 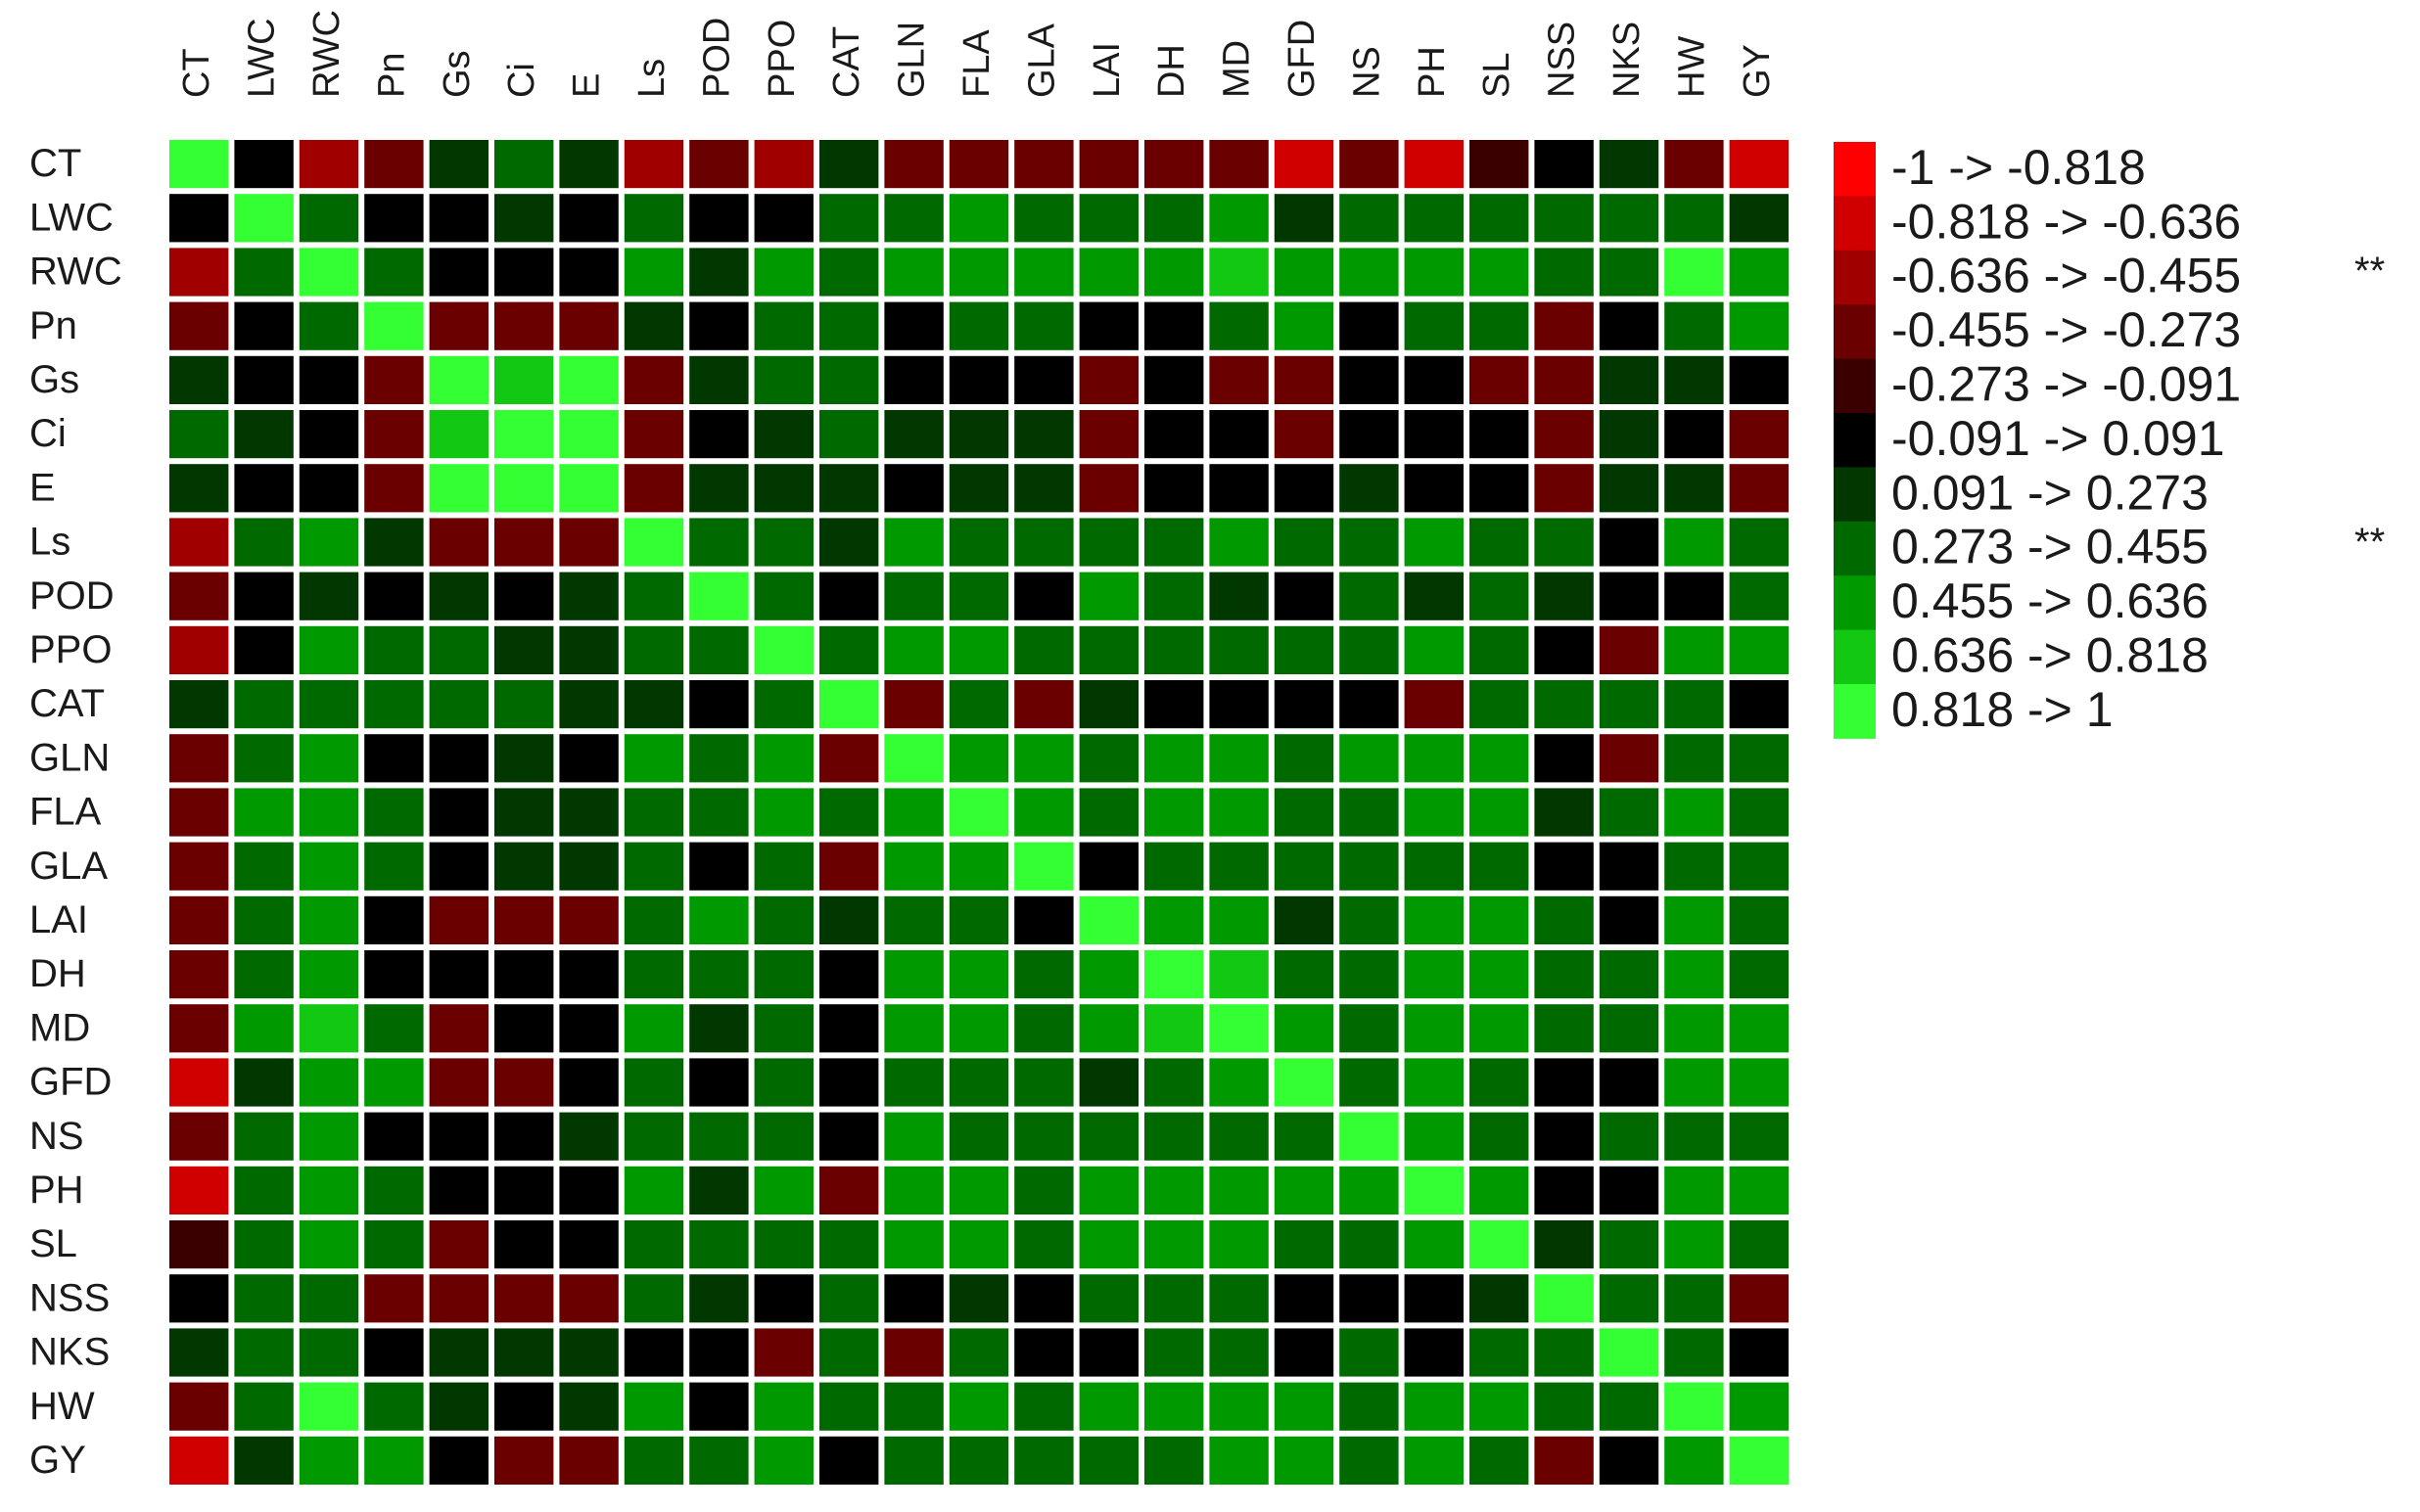 What do you see at coordinates (2369, 542) in the screenshot?
I see `legend-note: **` at bounding box center [2369, 542].